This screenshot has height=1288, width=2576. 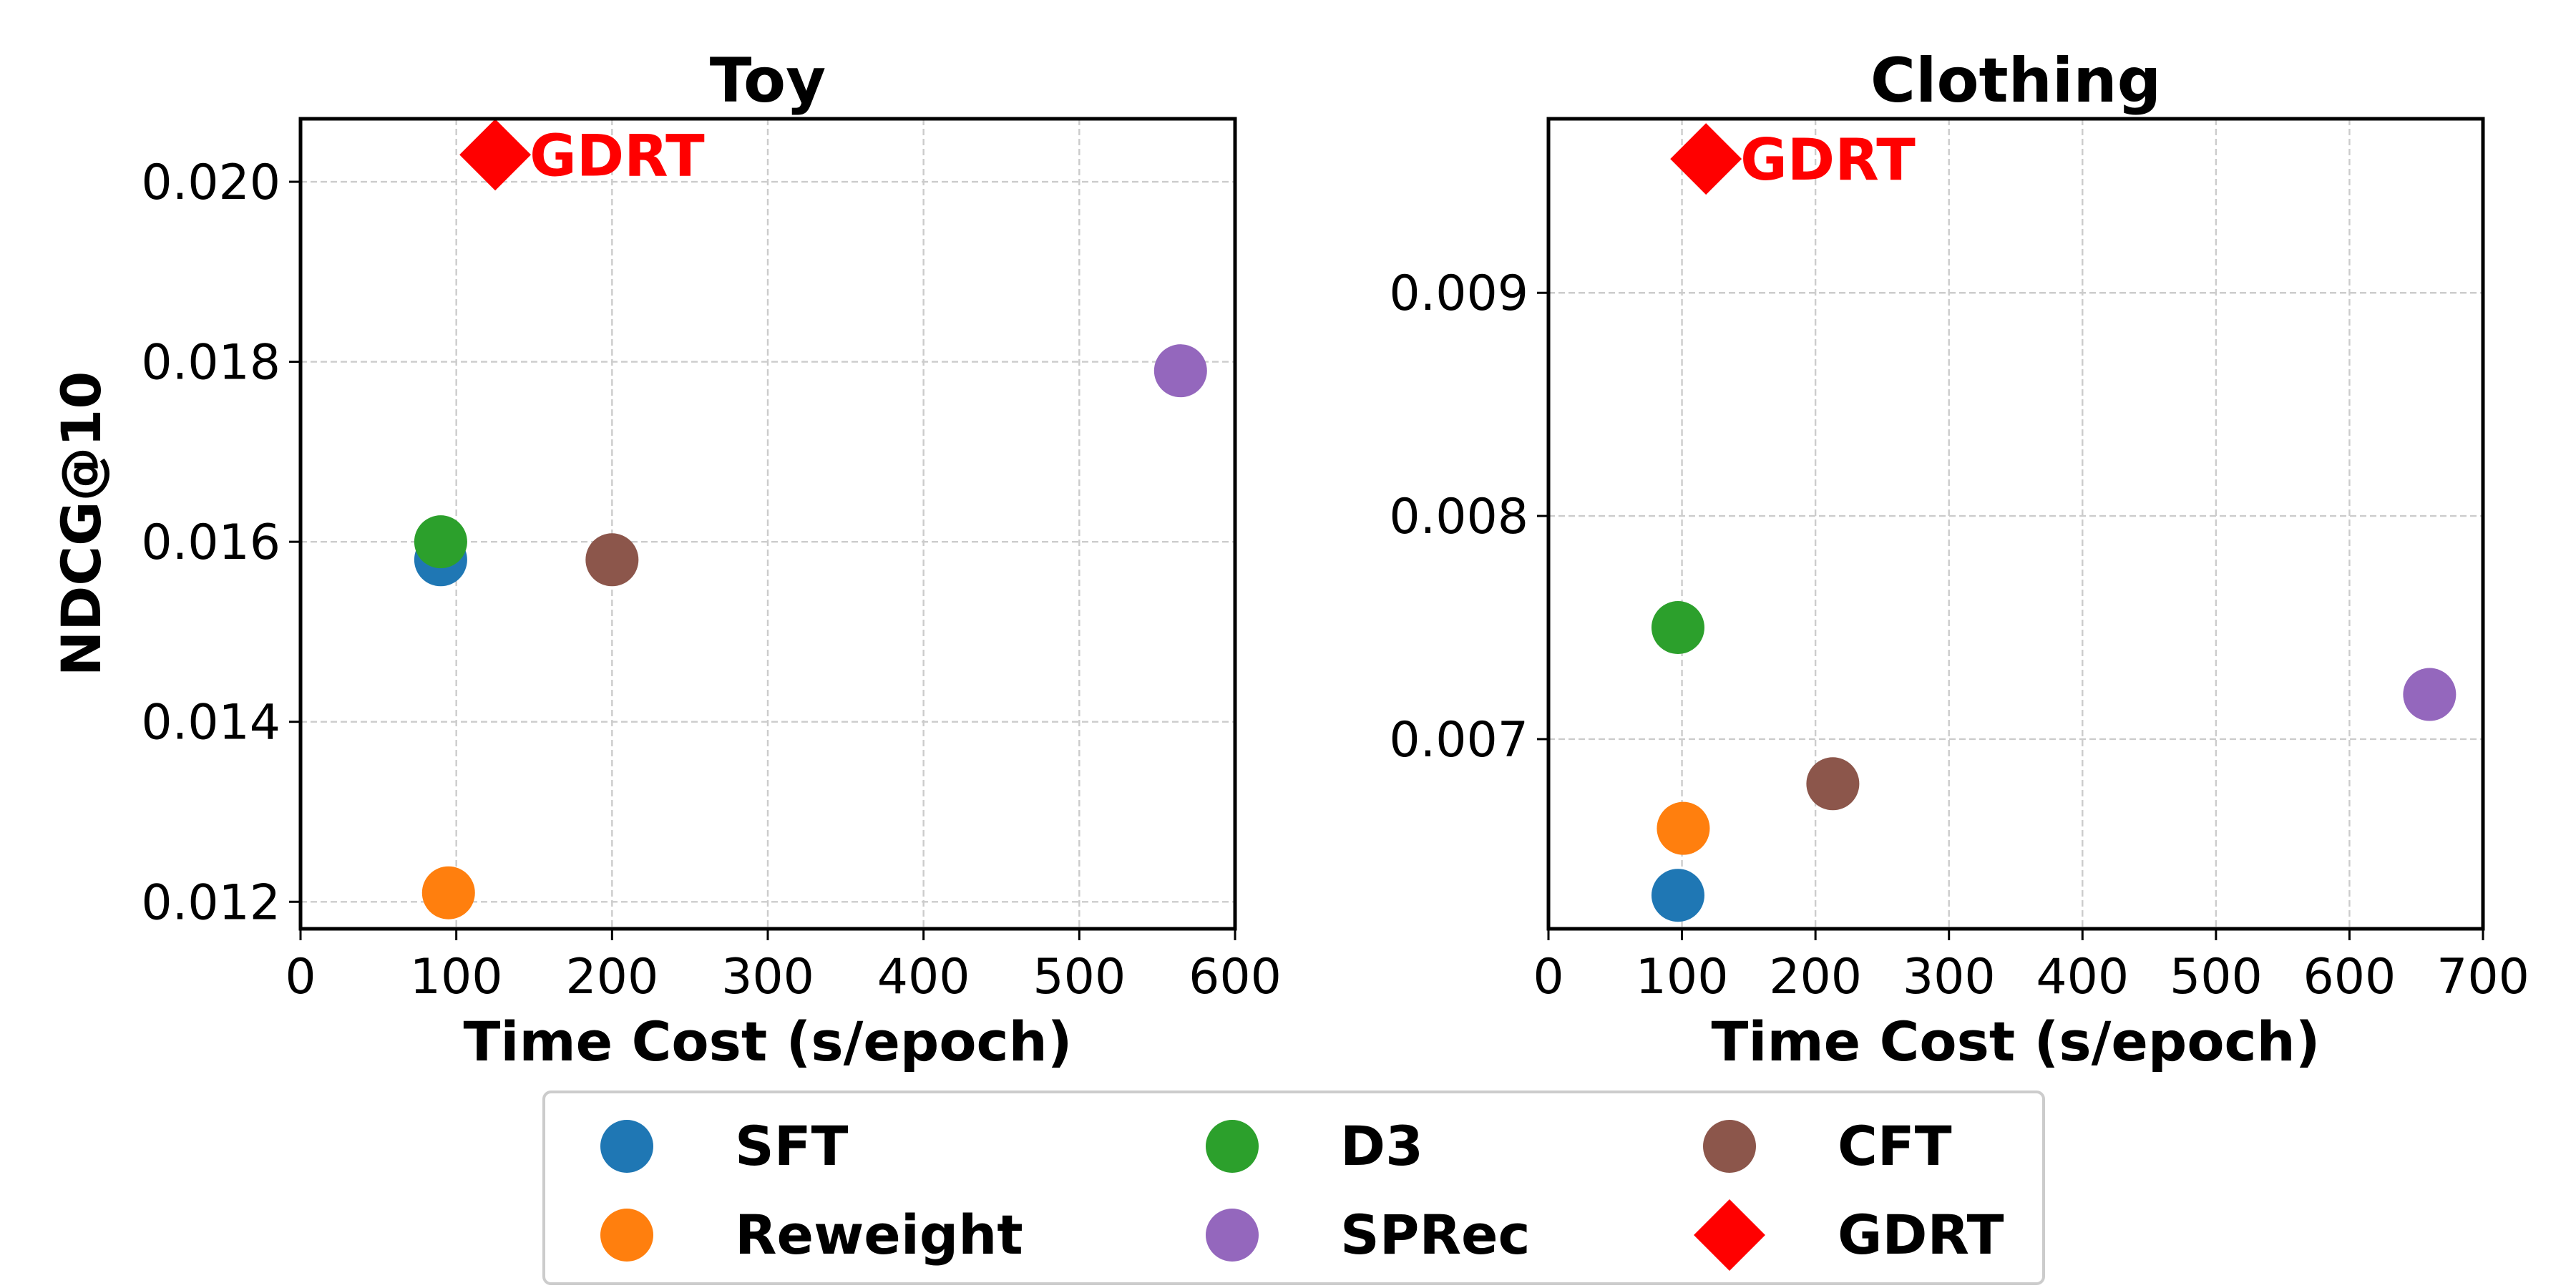 I want to click on panel-clothing-xtick-label: 600, so click(x=2349, y=977).